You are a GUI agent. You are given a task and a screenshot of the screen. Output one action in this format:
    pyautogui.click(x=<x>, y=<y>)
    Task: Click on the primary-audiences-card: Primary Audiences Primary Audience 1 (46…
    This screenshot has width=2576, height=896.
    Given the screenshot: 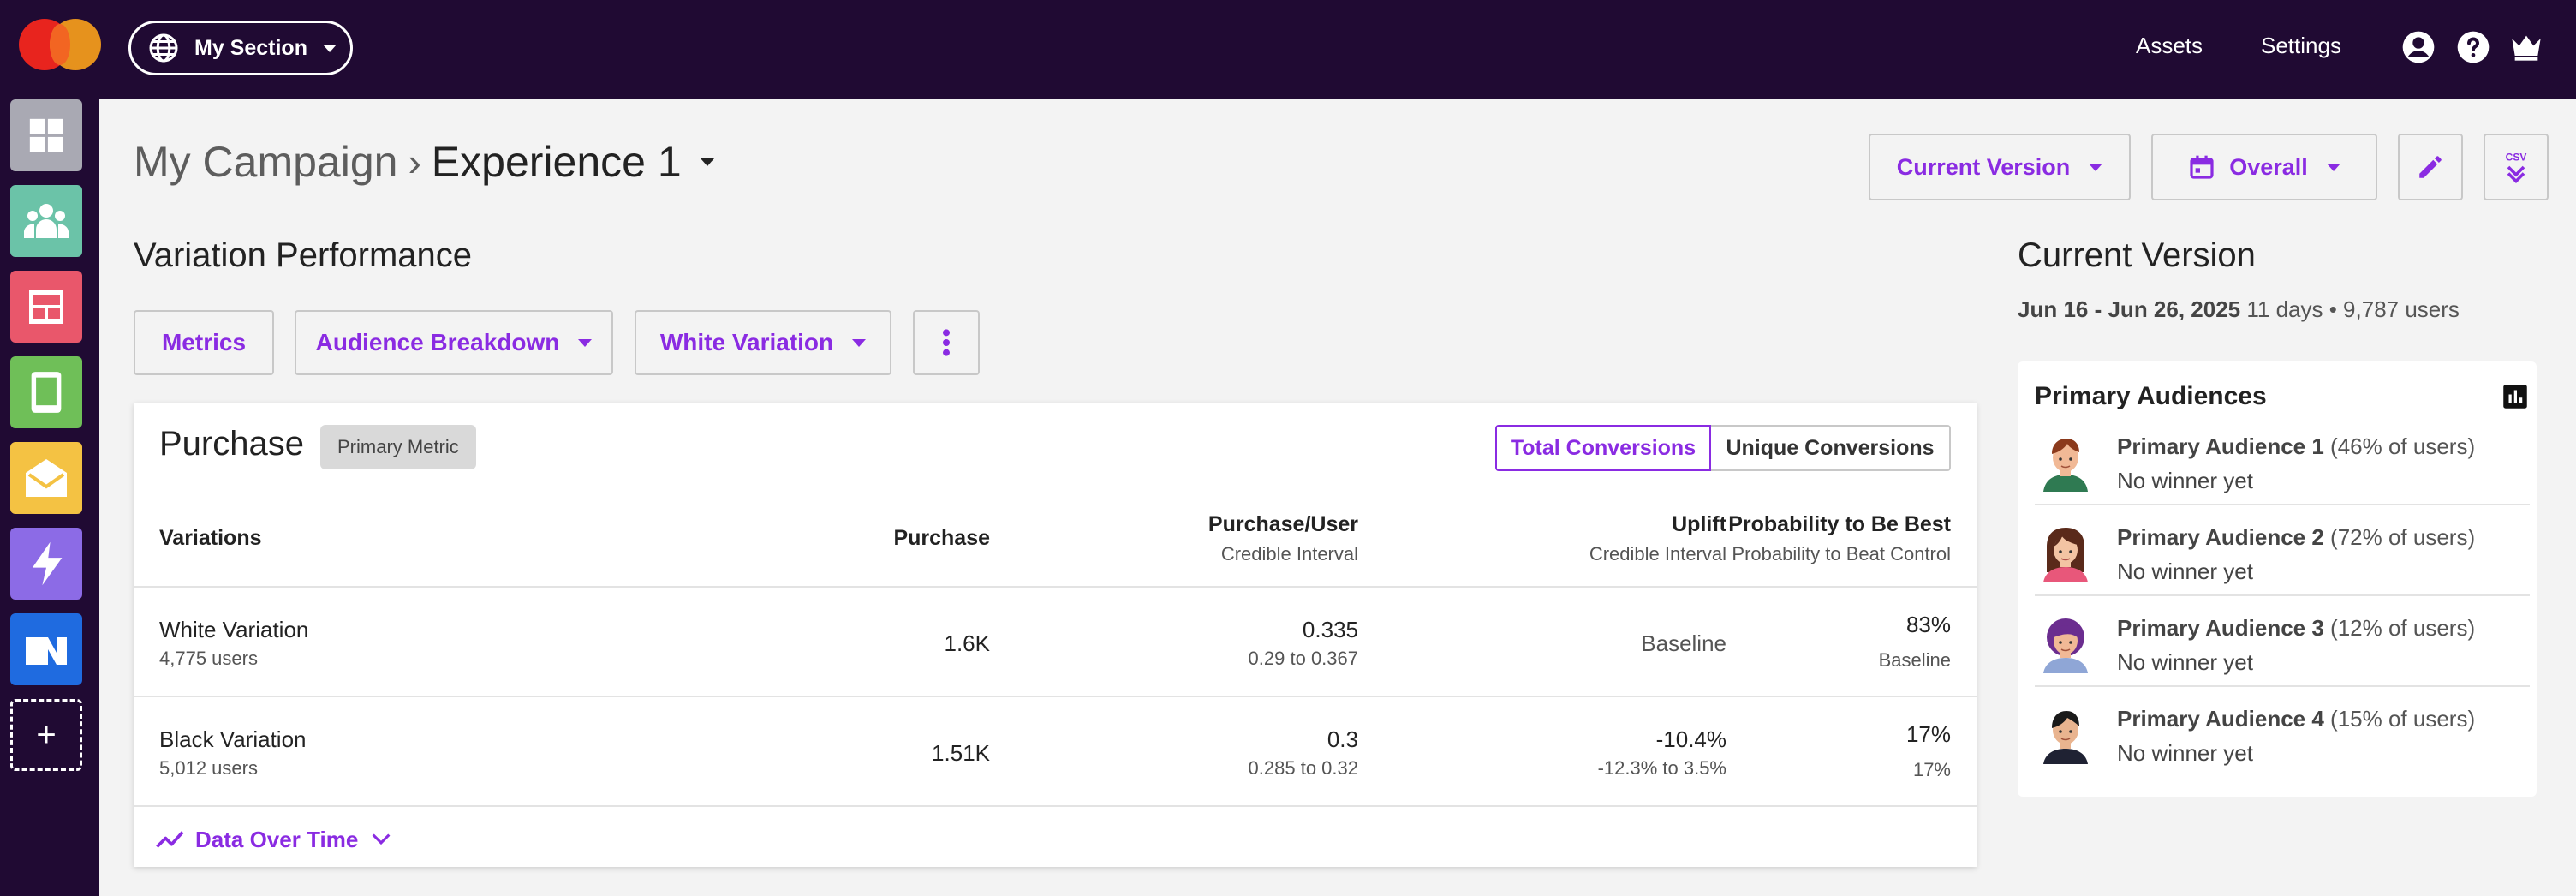 What is the action you would take?
    pyautogui.click(x=2277, y=579)
    